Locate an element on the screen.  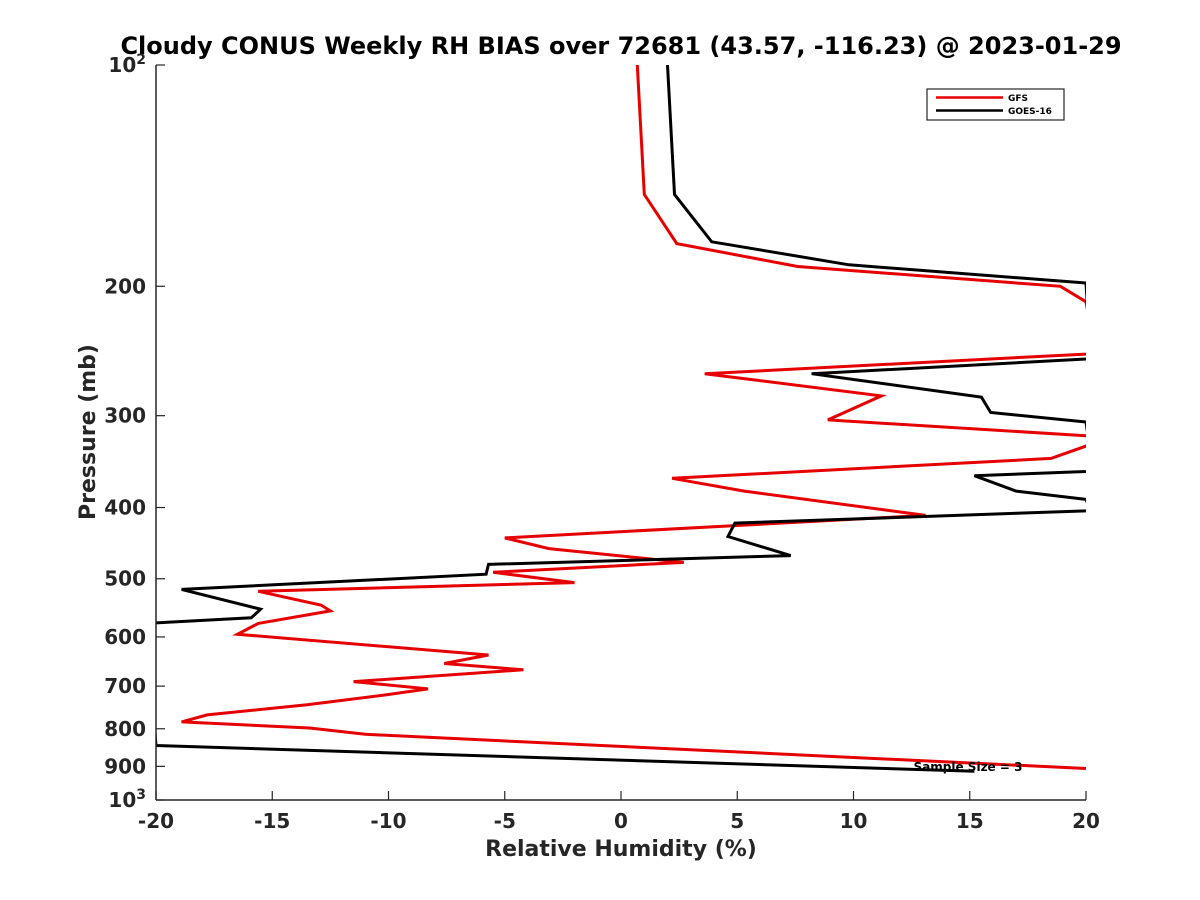
x-axis-ticks: -20 -15 -10 -5 0 5 10 15 20 is located at coordinates (619, 812).